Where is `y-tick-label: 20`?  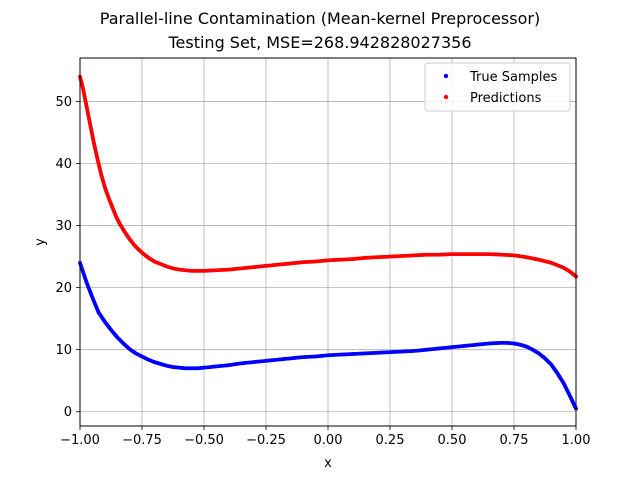
y-tick-label: 20 is located at coordinates (63, 288).